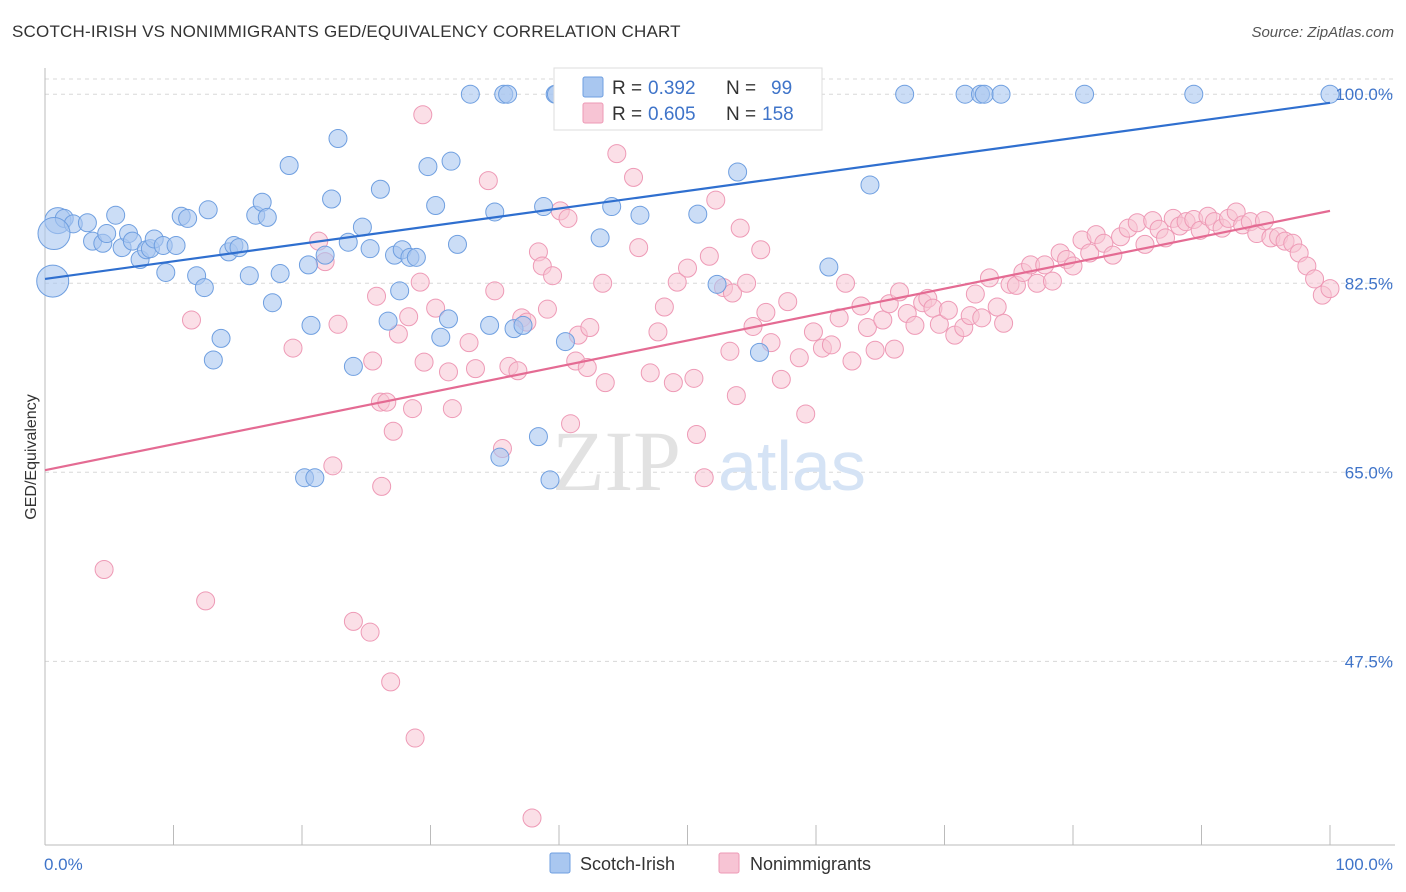 The height and width of the screenshot is (892, 1406). Describe the element at coordinates (792, 466) in the screenshot. I see `watermark-atlas: atlas` at that location.